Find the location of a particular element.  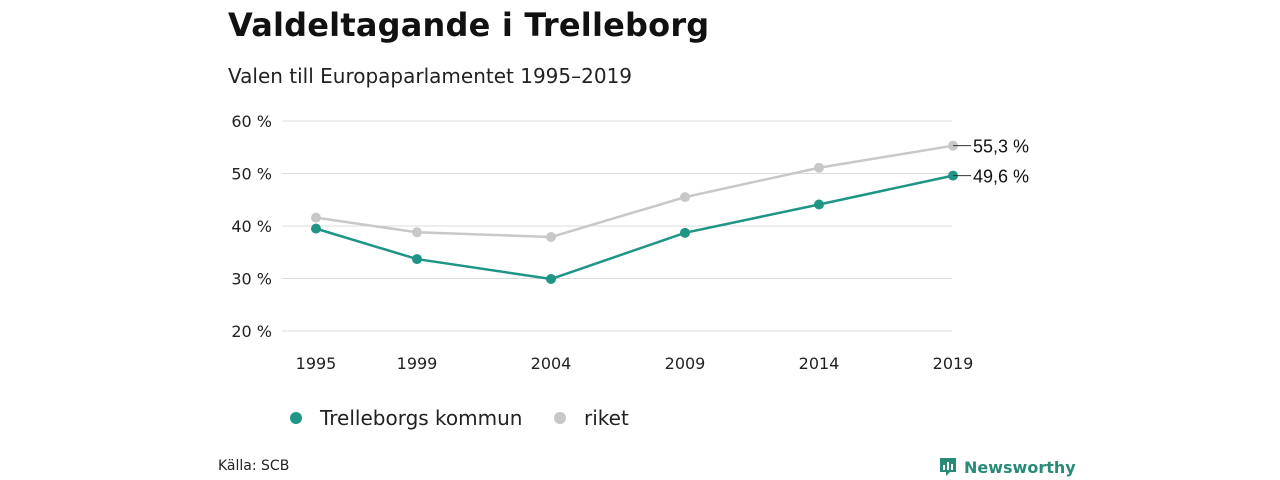

series-line-riket is located at coordinates (634, 191).